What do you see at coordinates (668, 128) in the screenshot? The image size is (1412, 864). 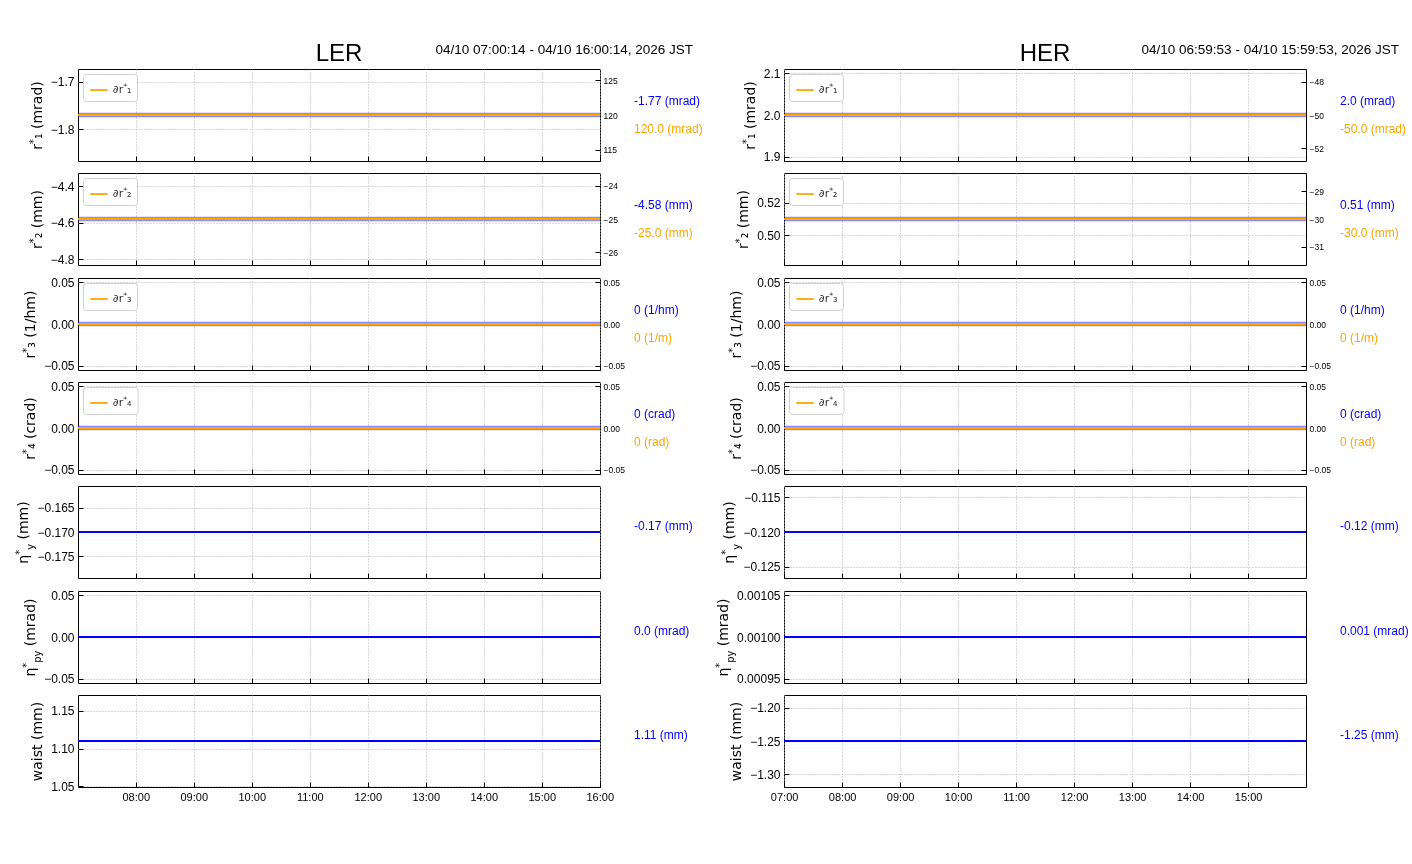 I see `text: 120.0 (mrad)` at bounding box center [668, 128].